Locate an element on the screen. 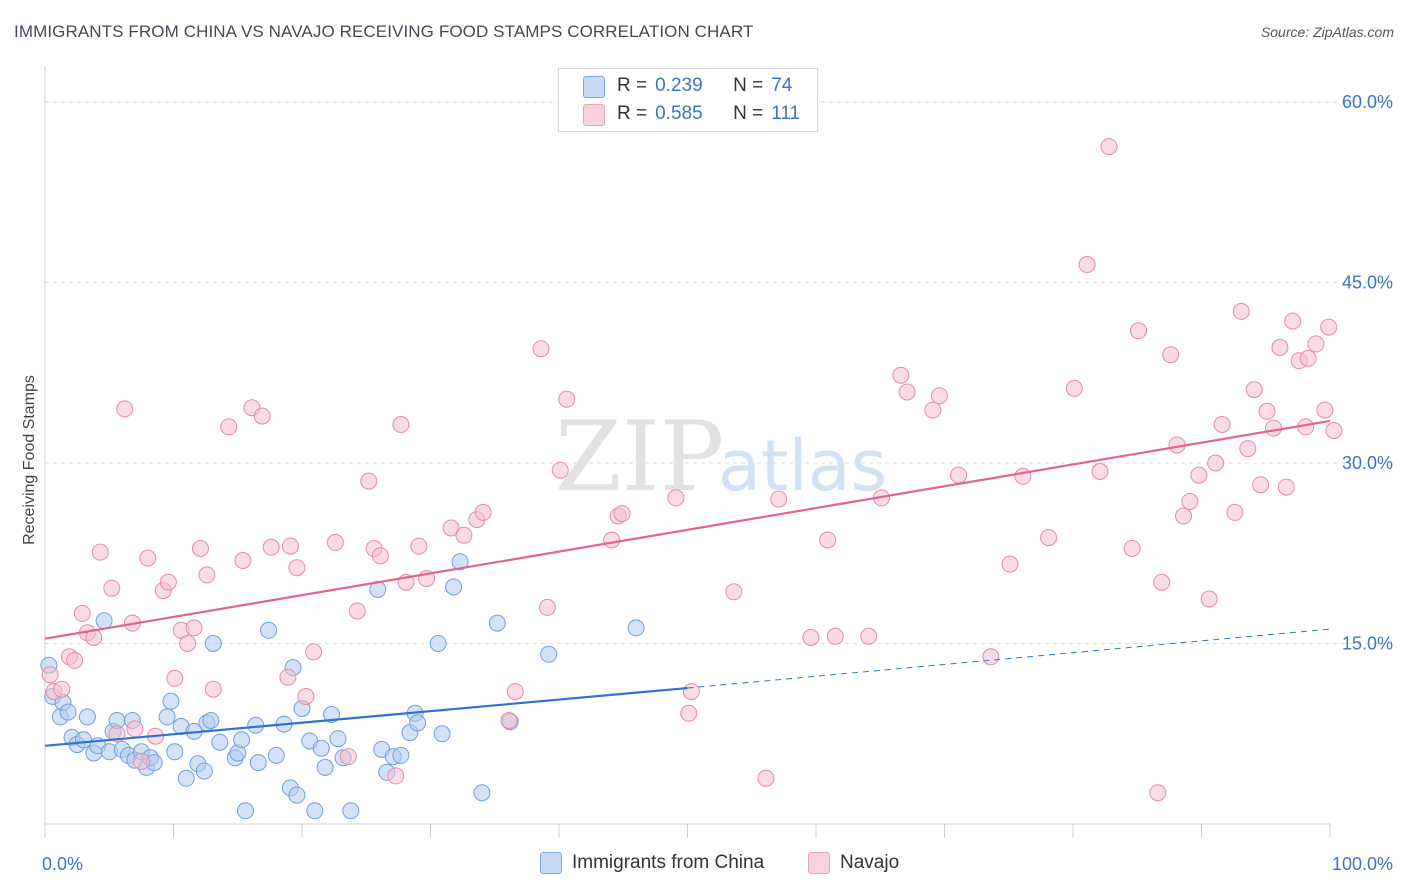  watermark-zip: ZIP is located at coordinates (639, 457).